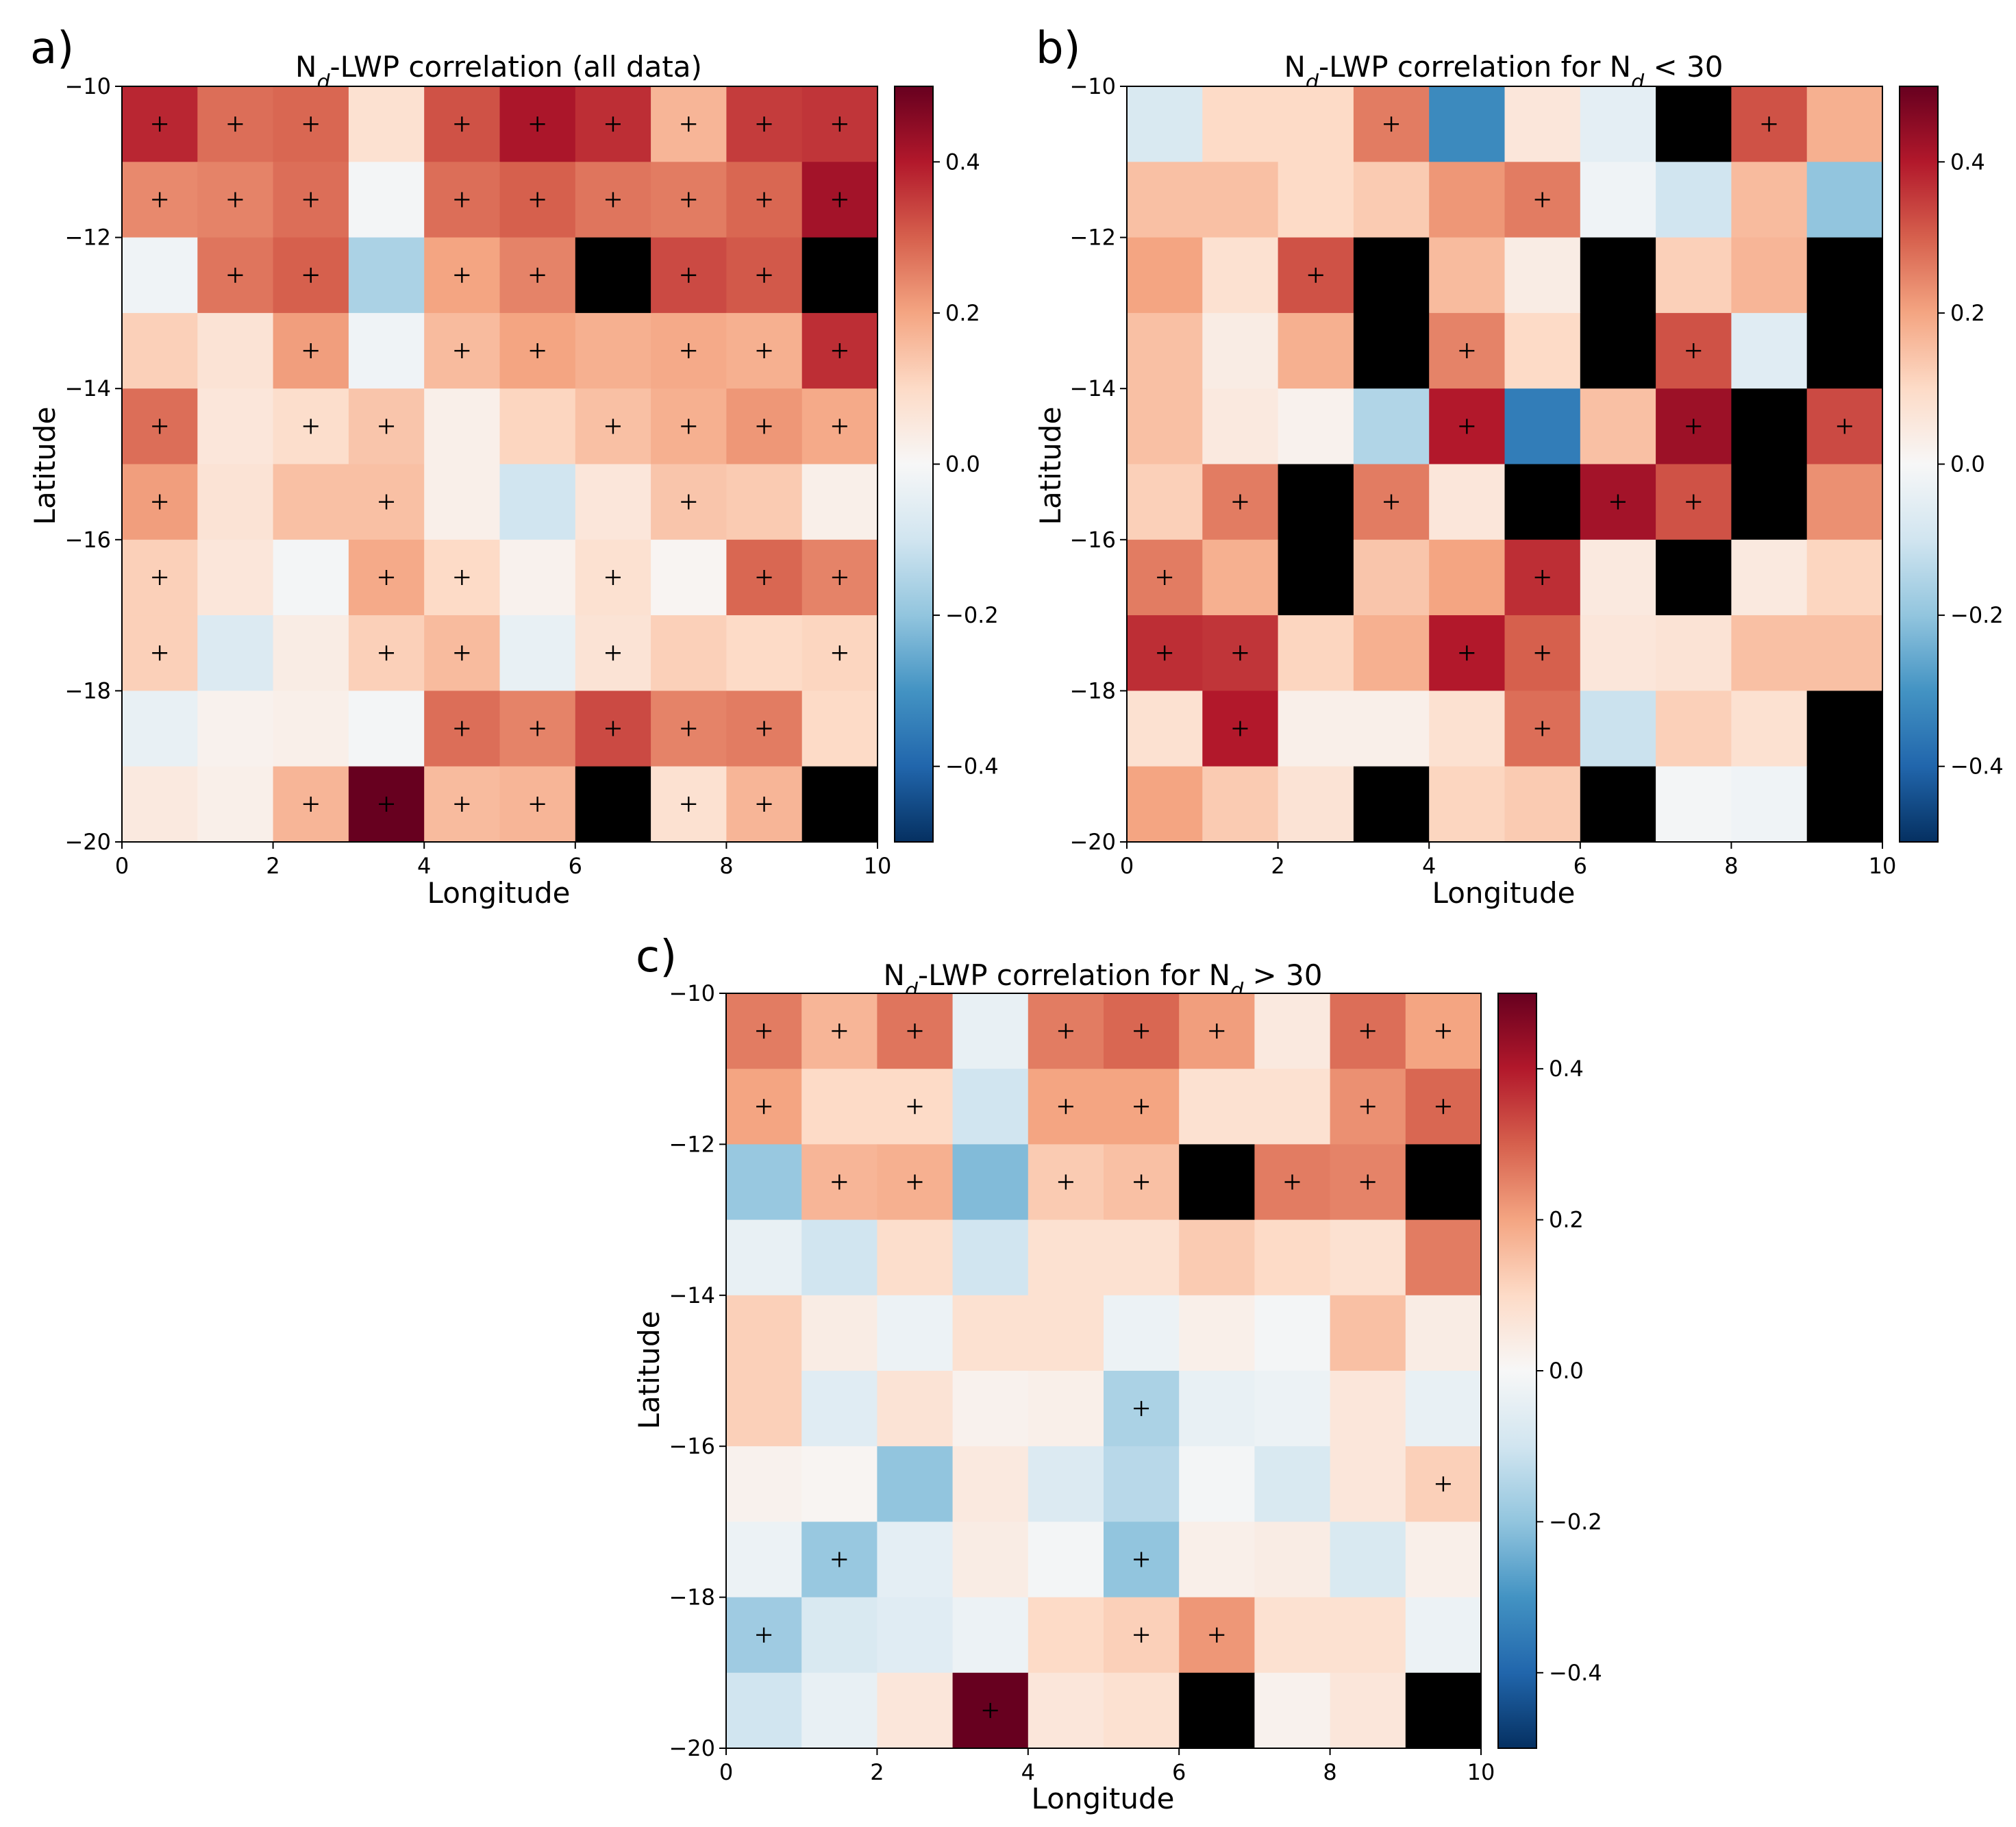 This screenshot has width=2016, height=1827. Describe the element at coordinates (1050, 466) in the screenshot. I see `y-axis-label: Latitude` at that location.